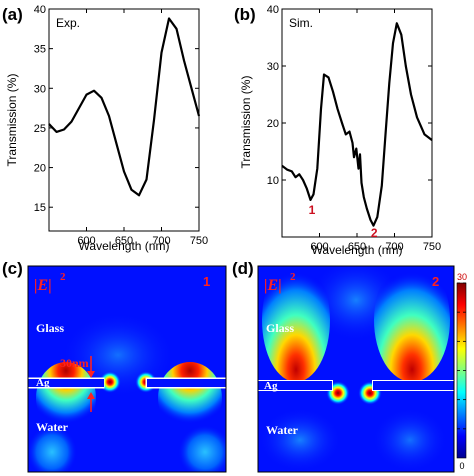 The width and height of the screenshot is (474, 476). Describe the element at coordinates (245, 14) in the screenshot. I see `panel-b-letter: (b)` at that location.